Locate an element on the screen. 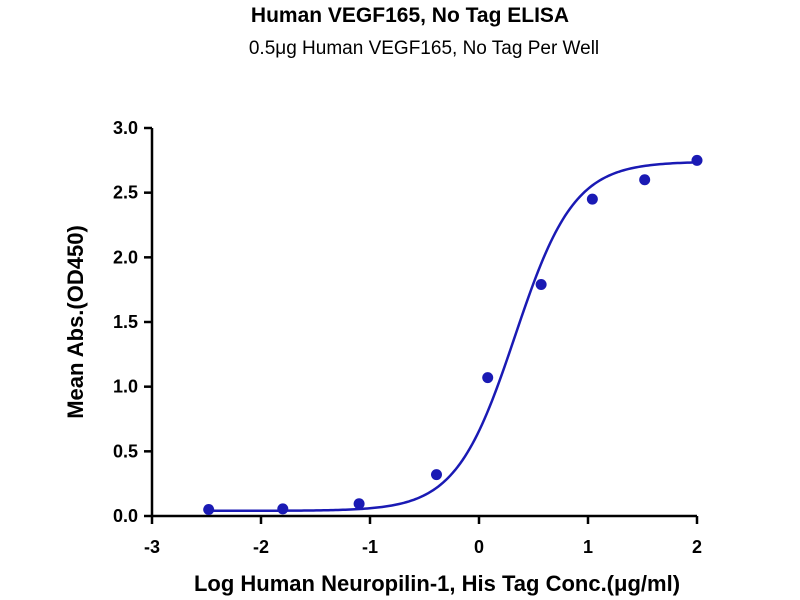  x-ticks: -3 -2 -1 0 1 2 is located at coordinates (423, 536).